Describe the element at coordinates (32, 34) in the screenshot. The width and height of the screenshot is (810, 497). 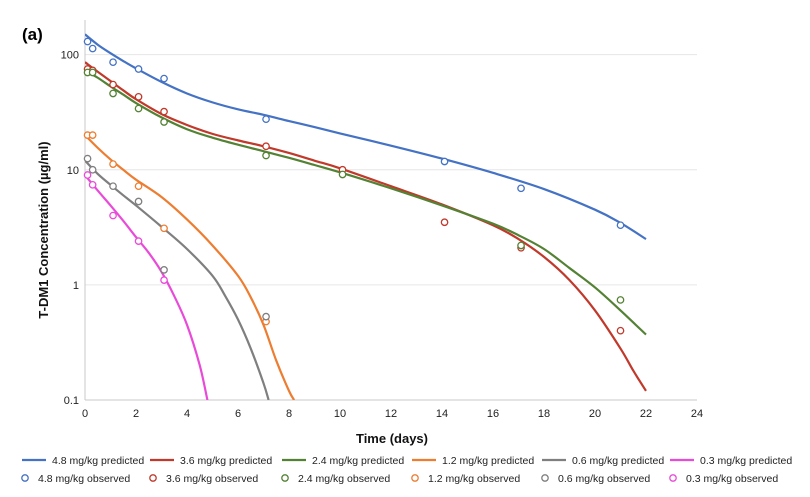
I see `panel-label: (a)` at that location.